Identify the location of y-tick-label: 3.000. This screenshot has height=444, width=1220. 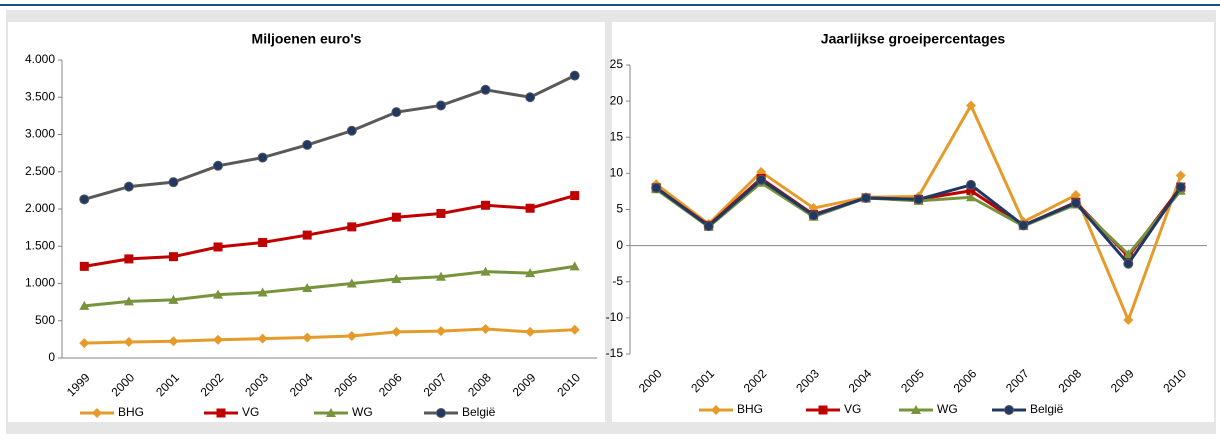
(40, 134).